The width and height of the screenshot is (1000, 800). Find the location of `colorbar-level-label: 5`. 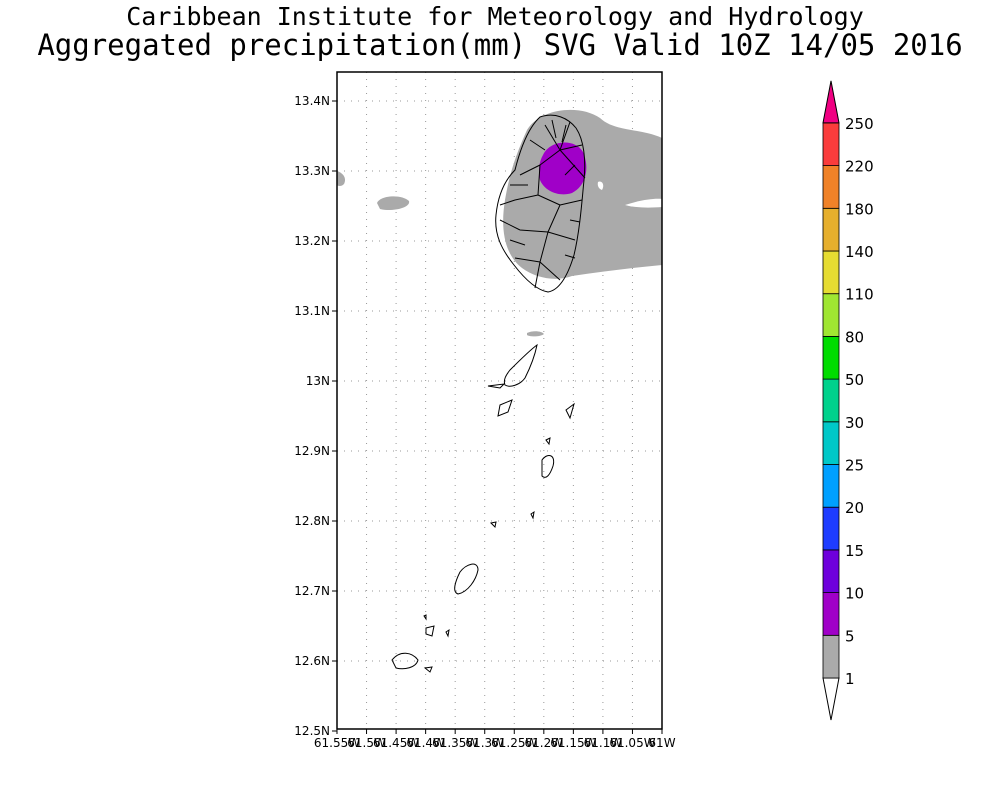

colorbar-level-label: 5 is located at coordinates (850, 636).